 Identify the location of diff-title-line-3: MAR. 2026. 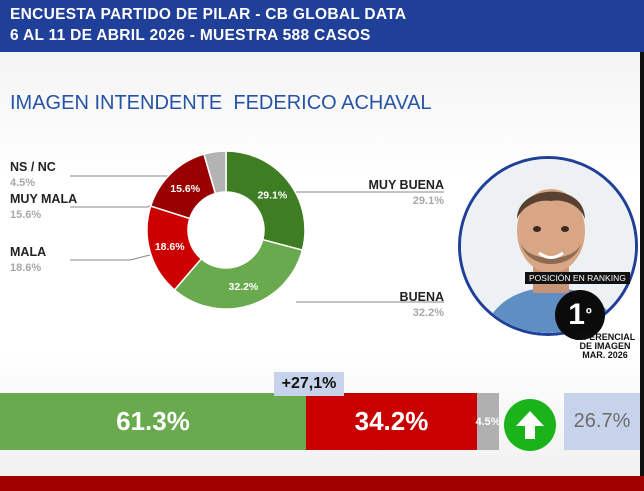
(605, 355).